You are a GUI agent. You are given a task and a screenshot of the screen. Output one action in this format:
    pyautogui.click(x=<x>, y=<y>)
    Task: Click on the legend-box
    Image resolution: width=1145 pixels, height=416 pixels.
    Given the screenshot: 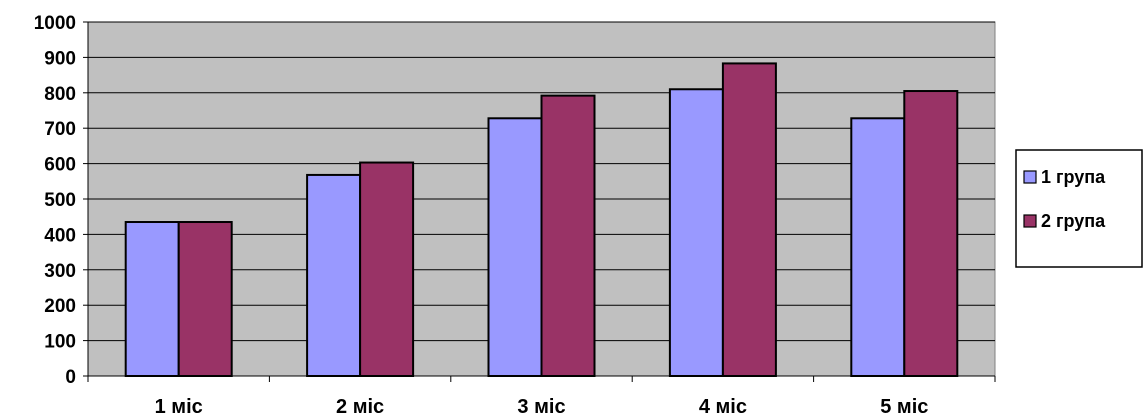 What is the action you would take?
    pyautogui.click(x=1079, y=208)
    